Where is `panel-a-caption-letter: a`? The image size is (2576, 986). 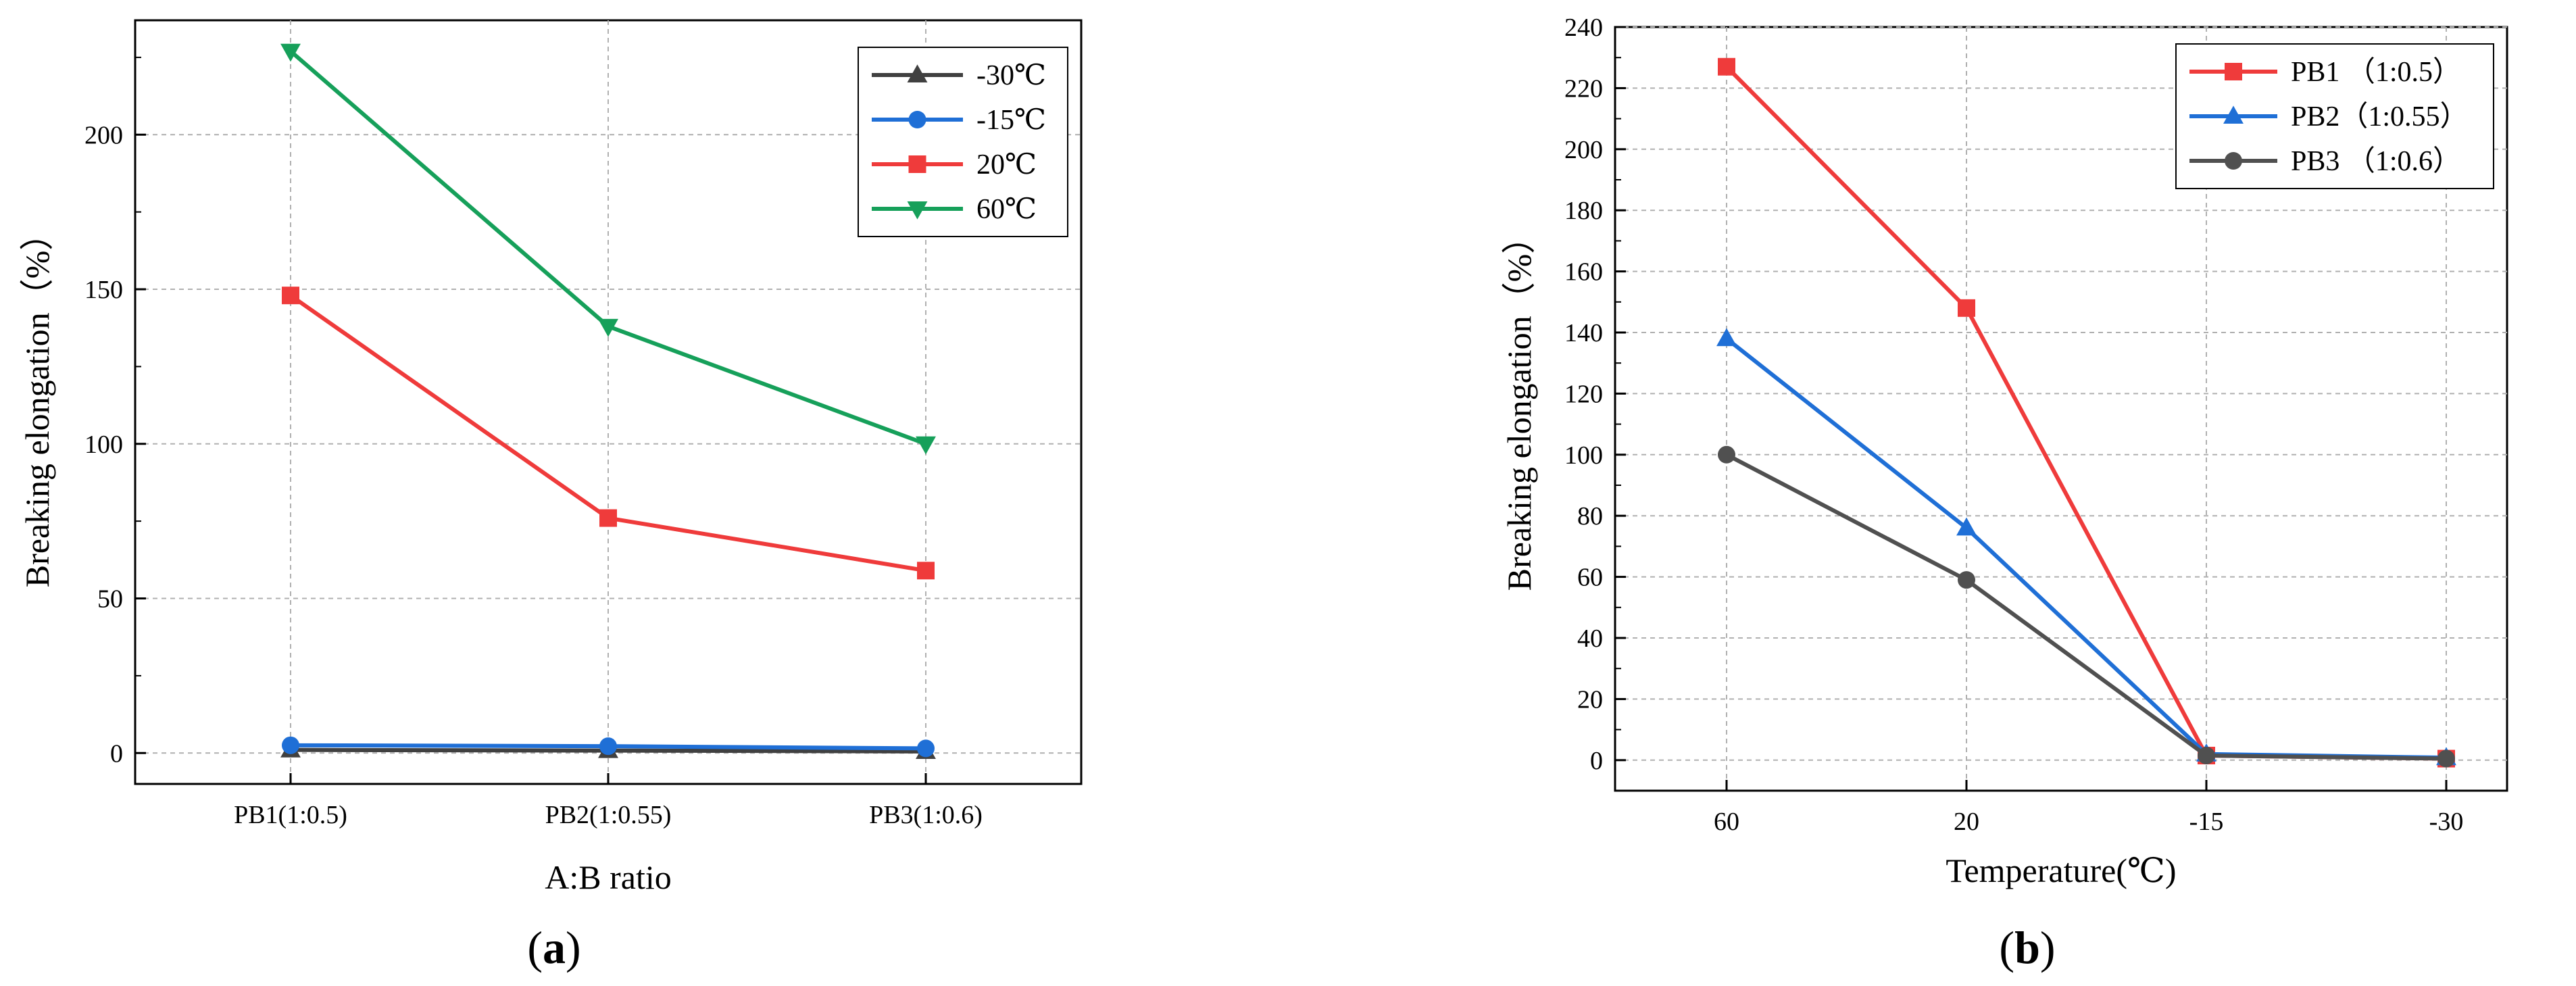
panel-a-caption-letter: a is located at coordinates (555, 947).